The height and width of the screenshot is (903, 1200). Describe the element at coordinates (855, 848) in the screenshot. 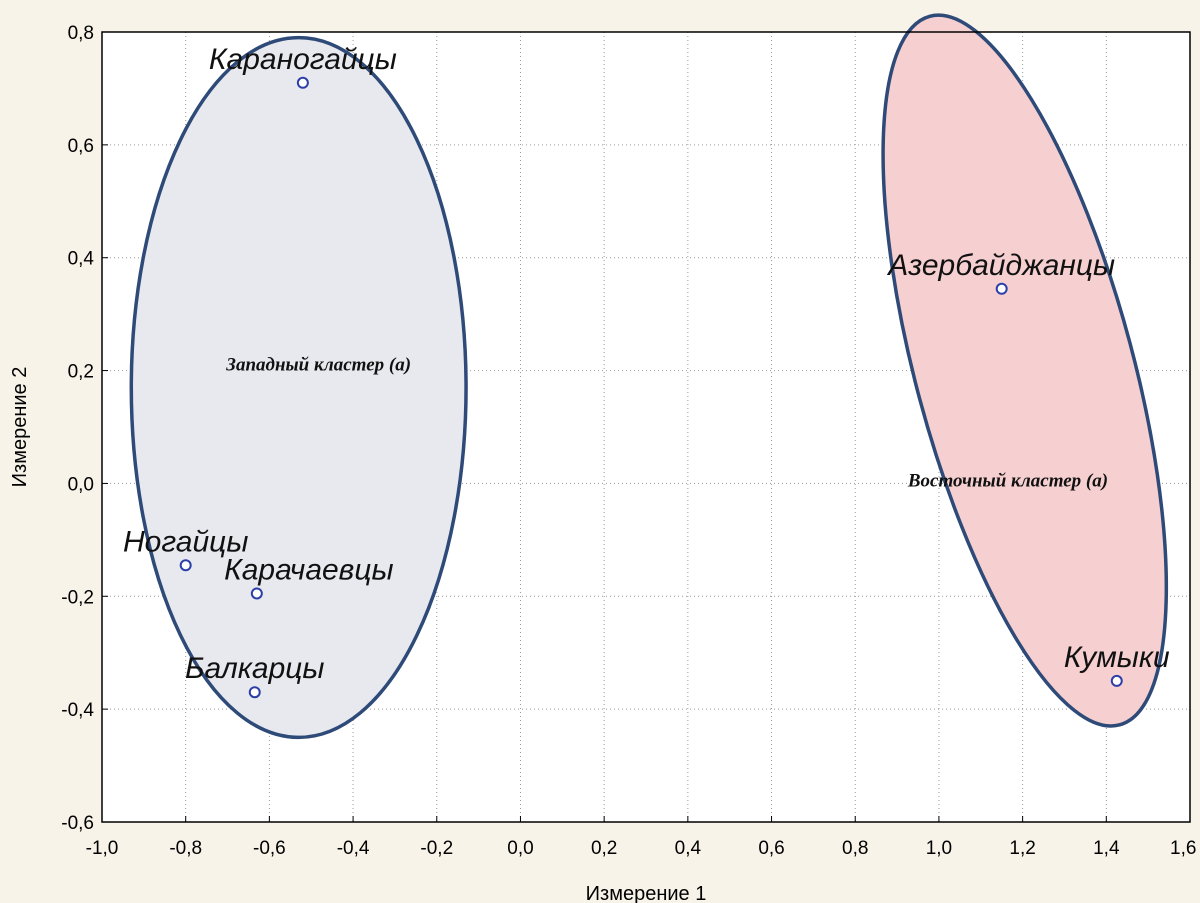

I see `x-tick-label: 0,8` at that location.